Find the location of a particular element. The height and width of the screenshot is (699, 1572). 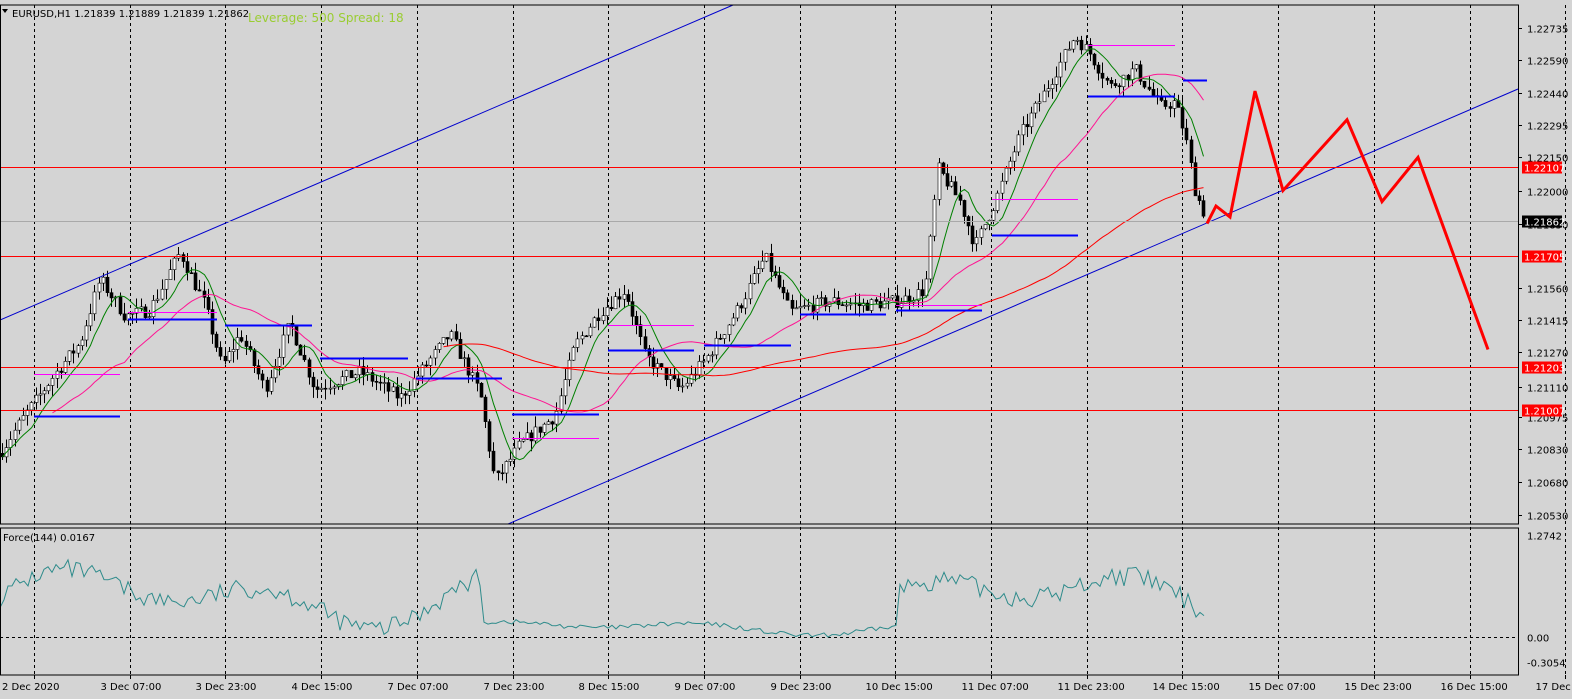

level-price-badge is located at coordinates (1542, 367).